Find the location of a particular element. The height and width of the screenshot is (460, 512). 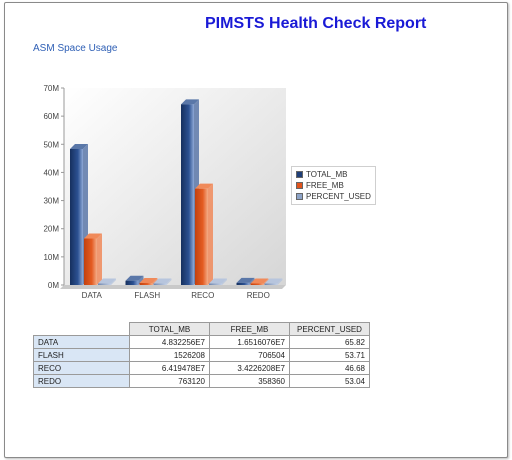

table-row: REDO 763120 358360 53.04 is located at coordinates (201, 381).